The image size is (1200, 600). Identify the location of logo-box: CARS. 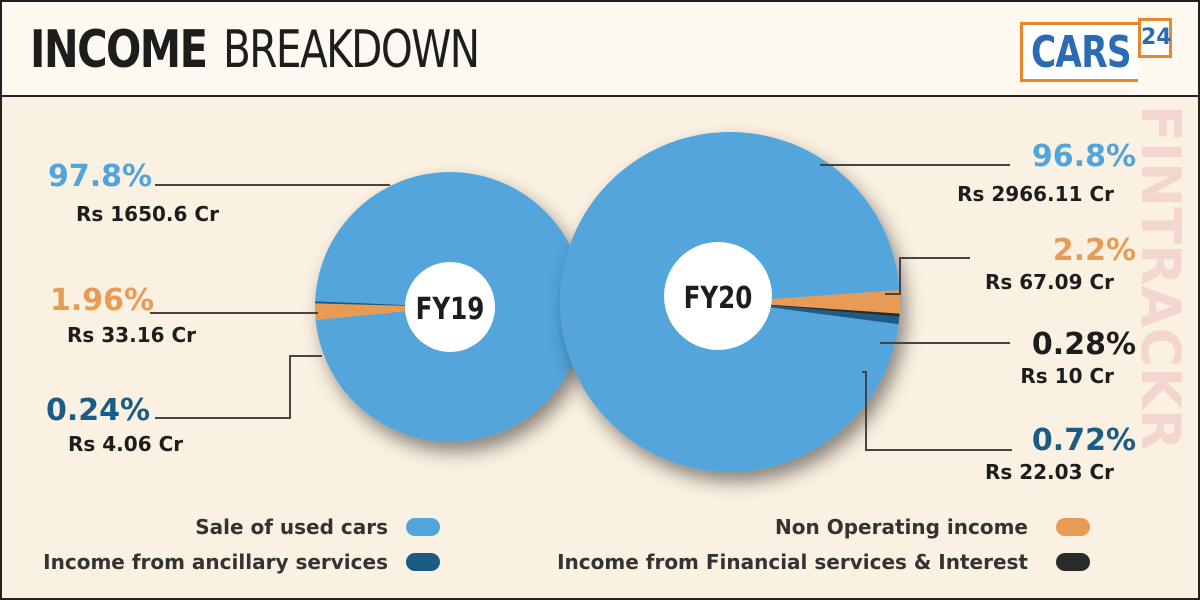
(1079, 52).